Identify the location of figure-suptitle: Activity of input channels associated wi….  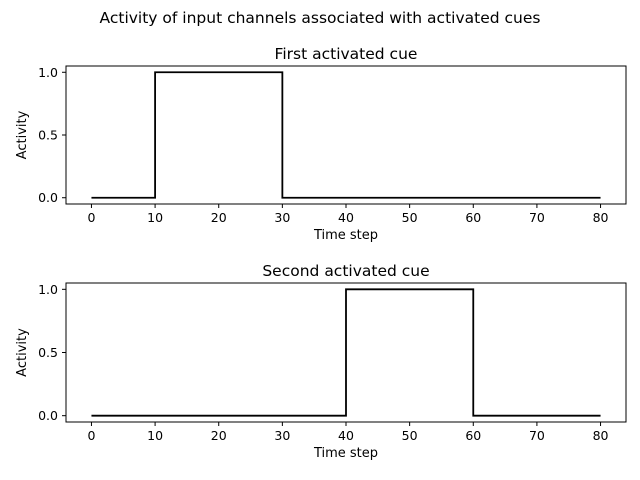
(320, 18).